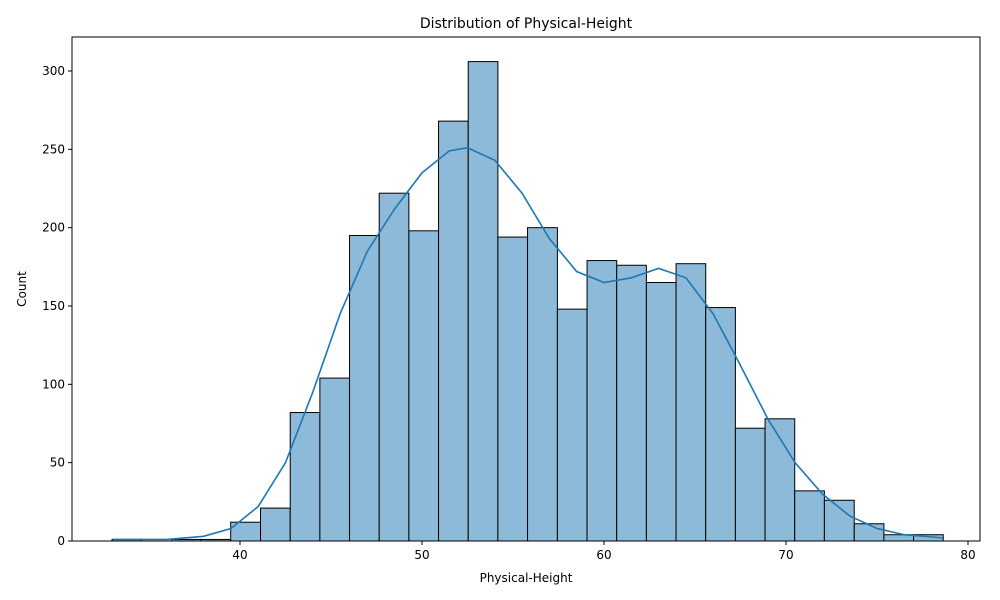  Describe the element at coordinates (239, 555) in the screenshot. I see `x-tick-label: 40` at that location.